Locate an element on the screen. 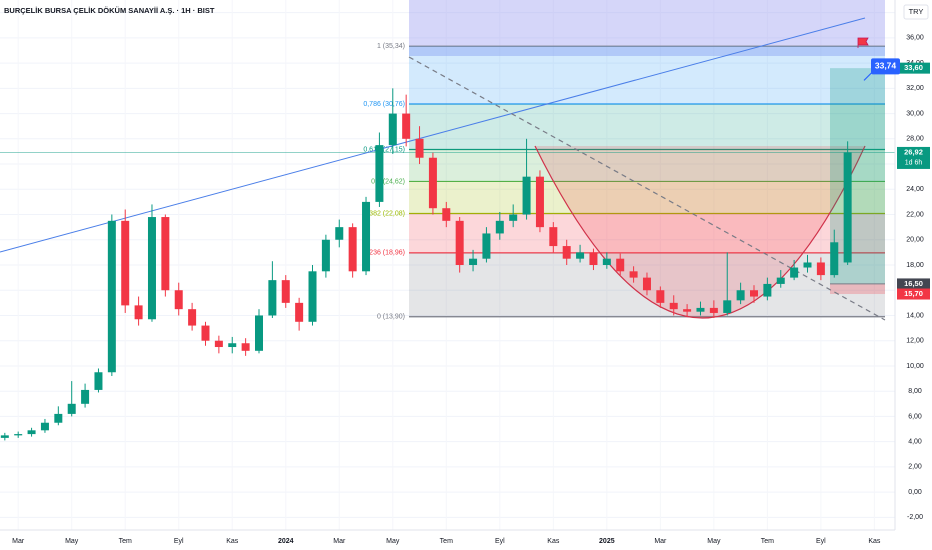  y-tick-label: 20,00 is located at coordinates (915, 240).